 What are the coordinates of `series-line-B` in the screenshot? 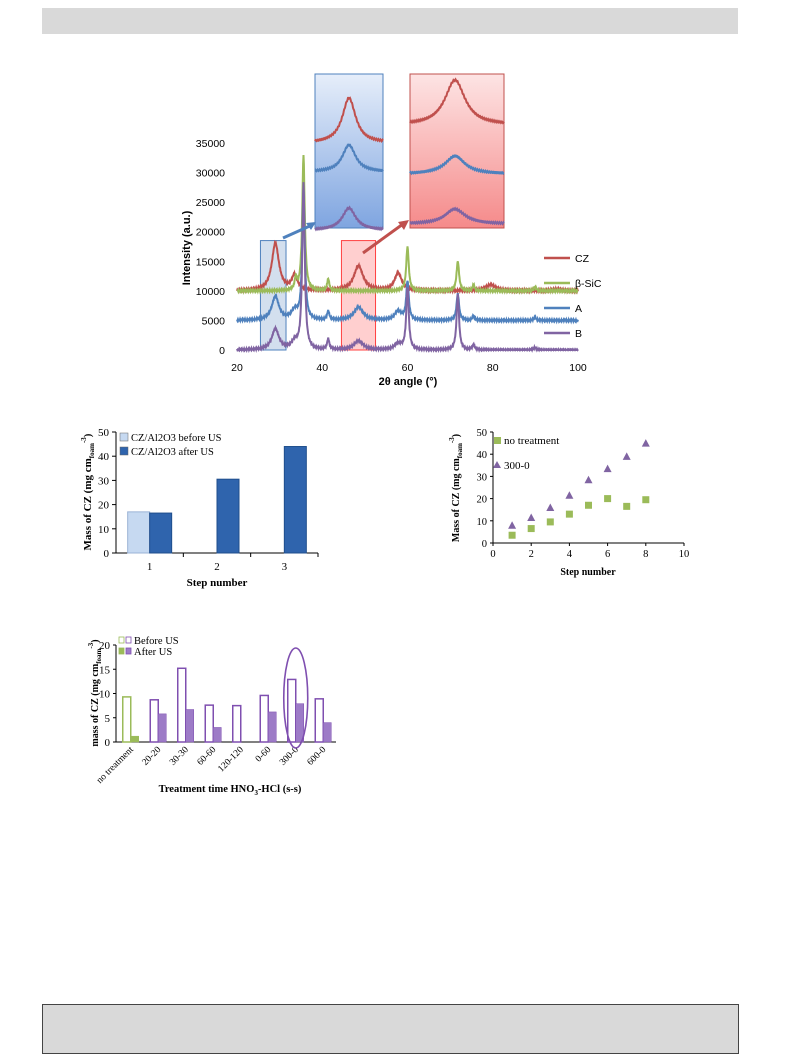 It's located at (407, 268).